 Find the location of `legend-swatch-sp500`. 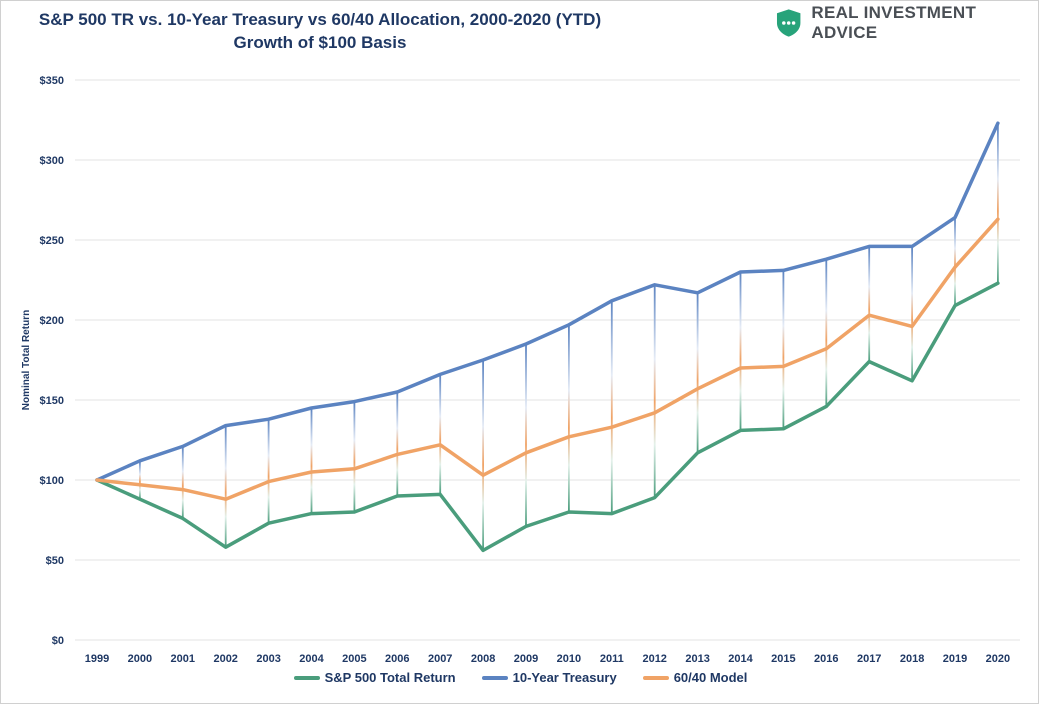

legend-swatch-sp500 is located at coordinates (306, 677).